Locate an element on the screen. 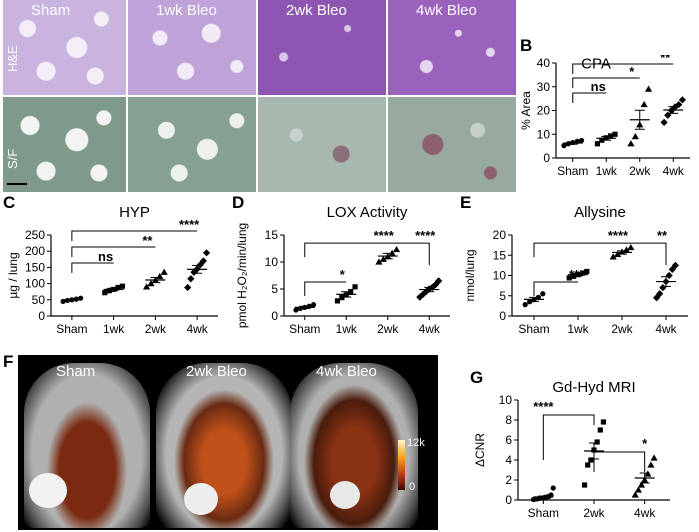 This screenshot has width=699, height=532. y-tick-label: 40 is located at coordinates (544, 63).